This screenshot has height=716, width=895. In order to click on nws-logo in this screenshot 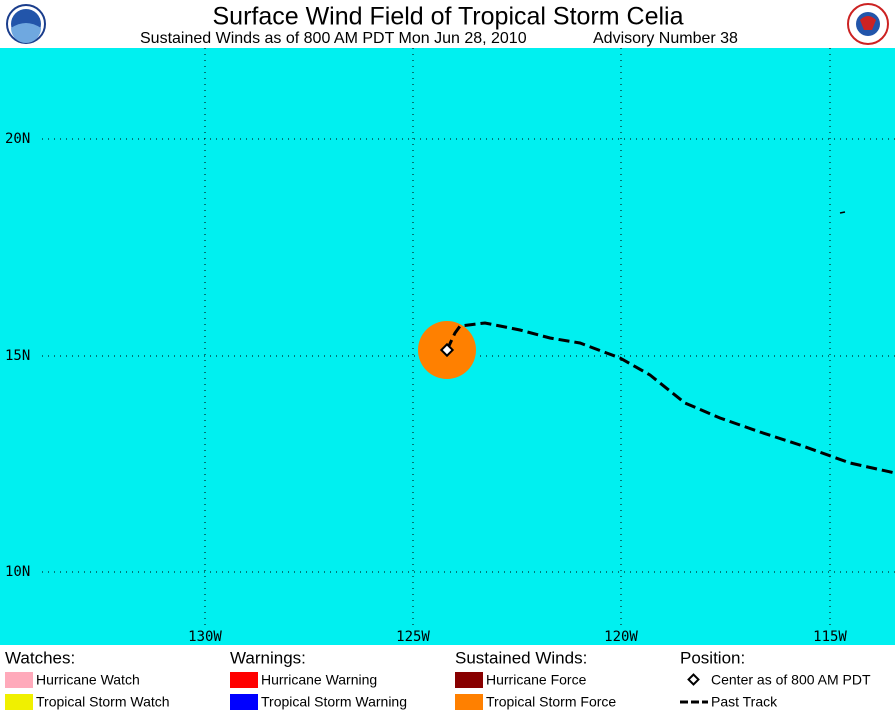, I will do `click(868, 24)`.